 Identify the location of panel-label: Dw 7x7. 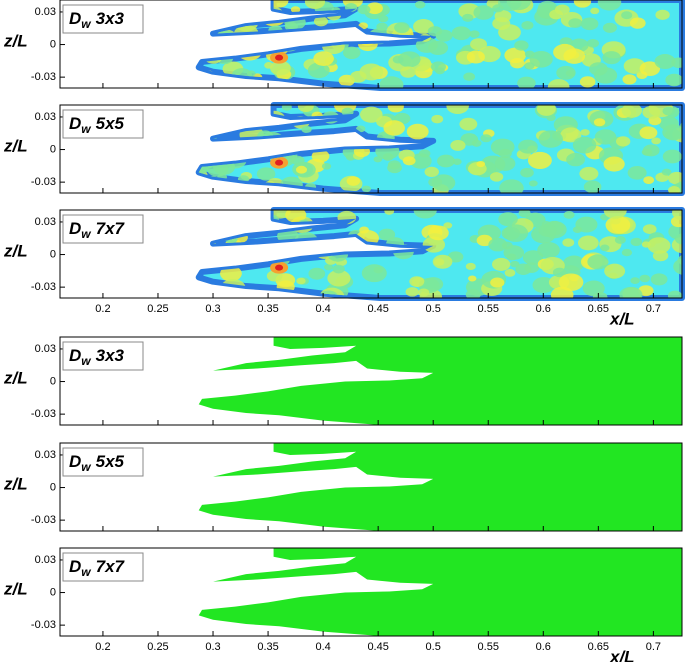
(97, 230).